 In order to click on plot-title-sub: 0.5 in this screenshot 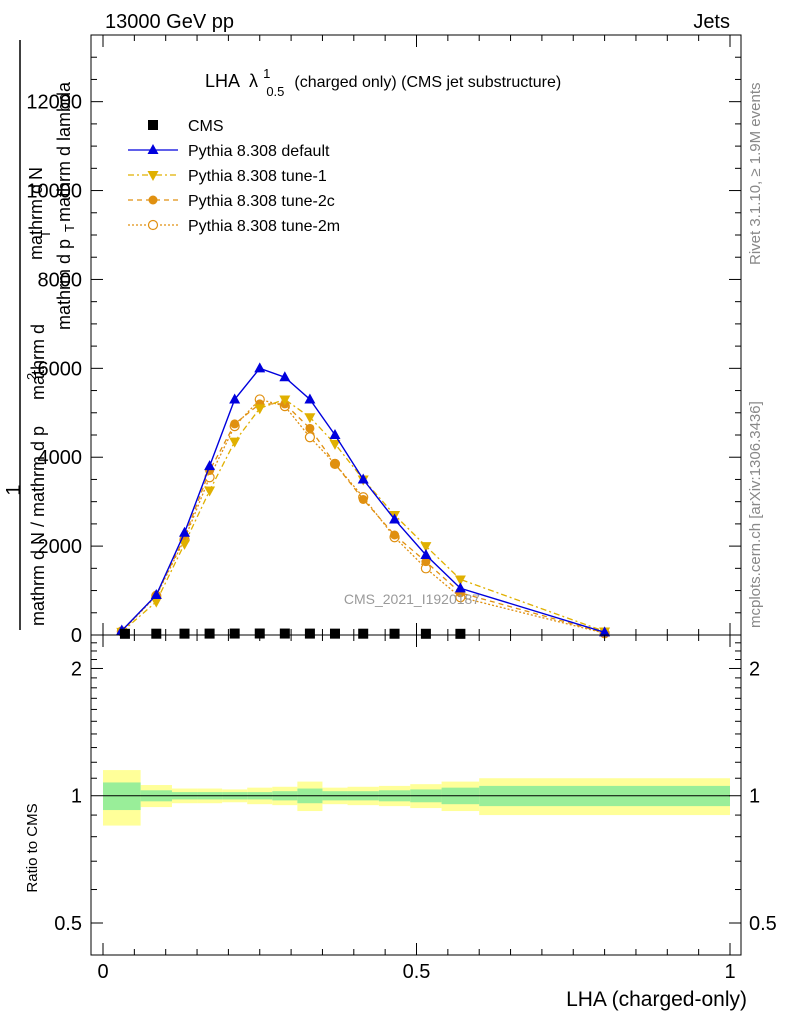, I will do `click(275, 91)`.